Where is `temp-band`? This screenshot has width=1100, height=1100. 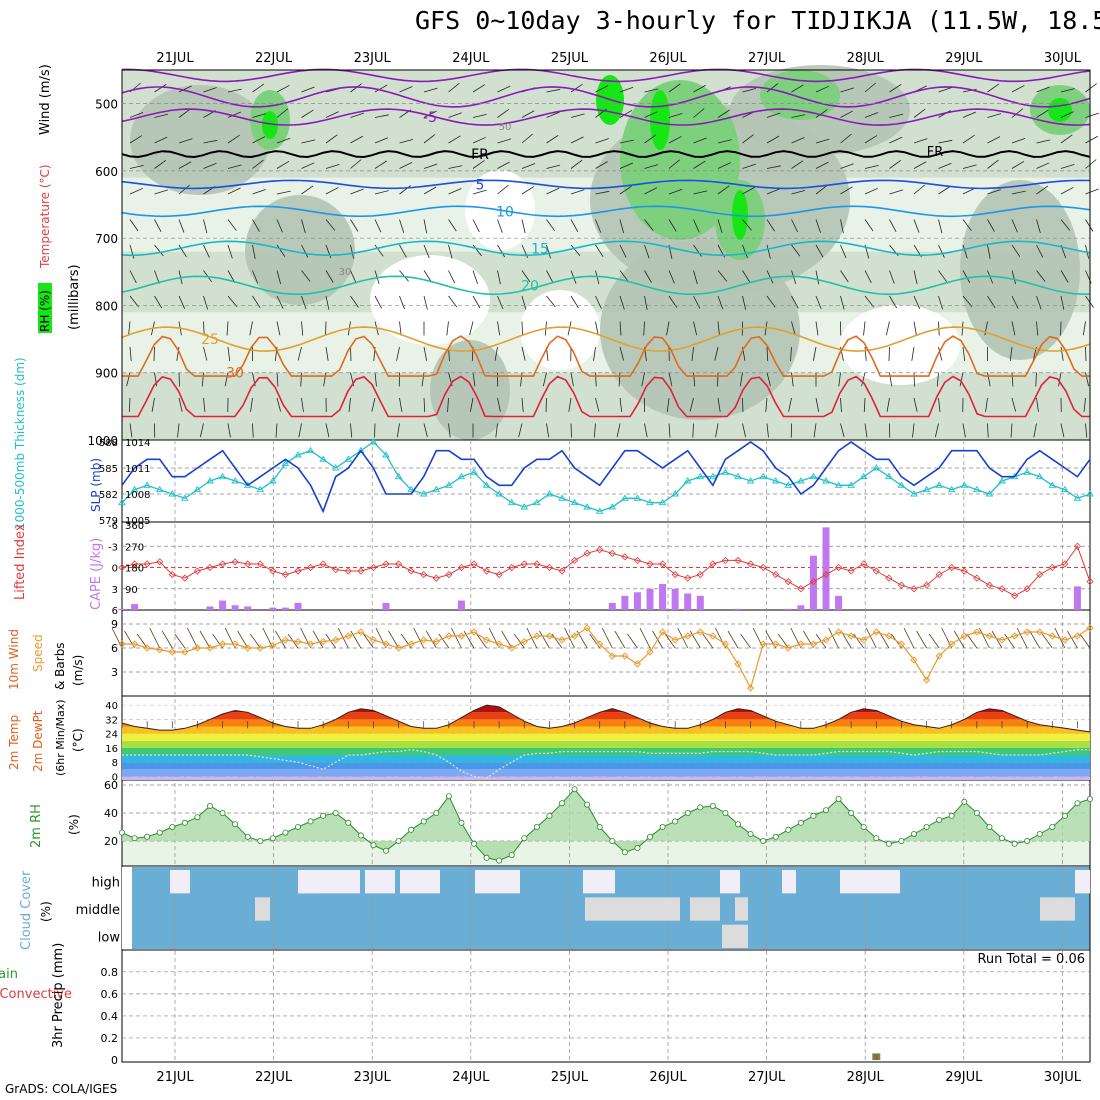 temp-band is located at coordinates (606, 709).